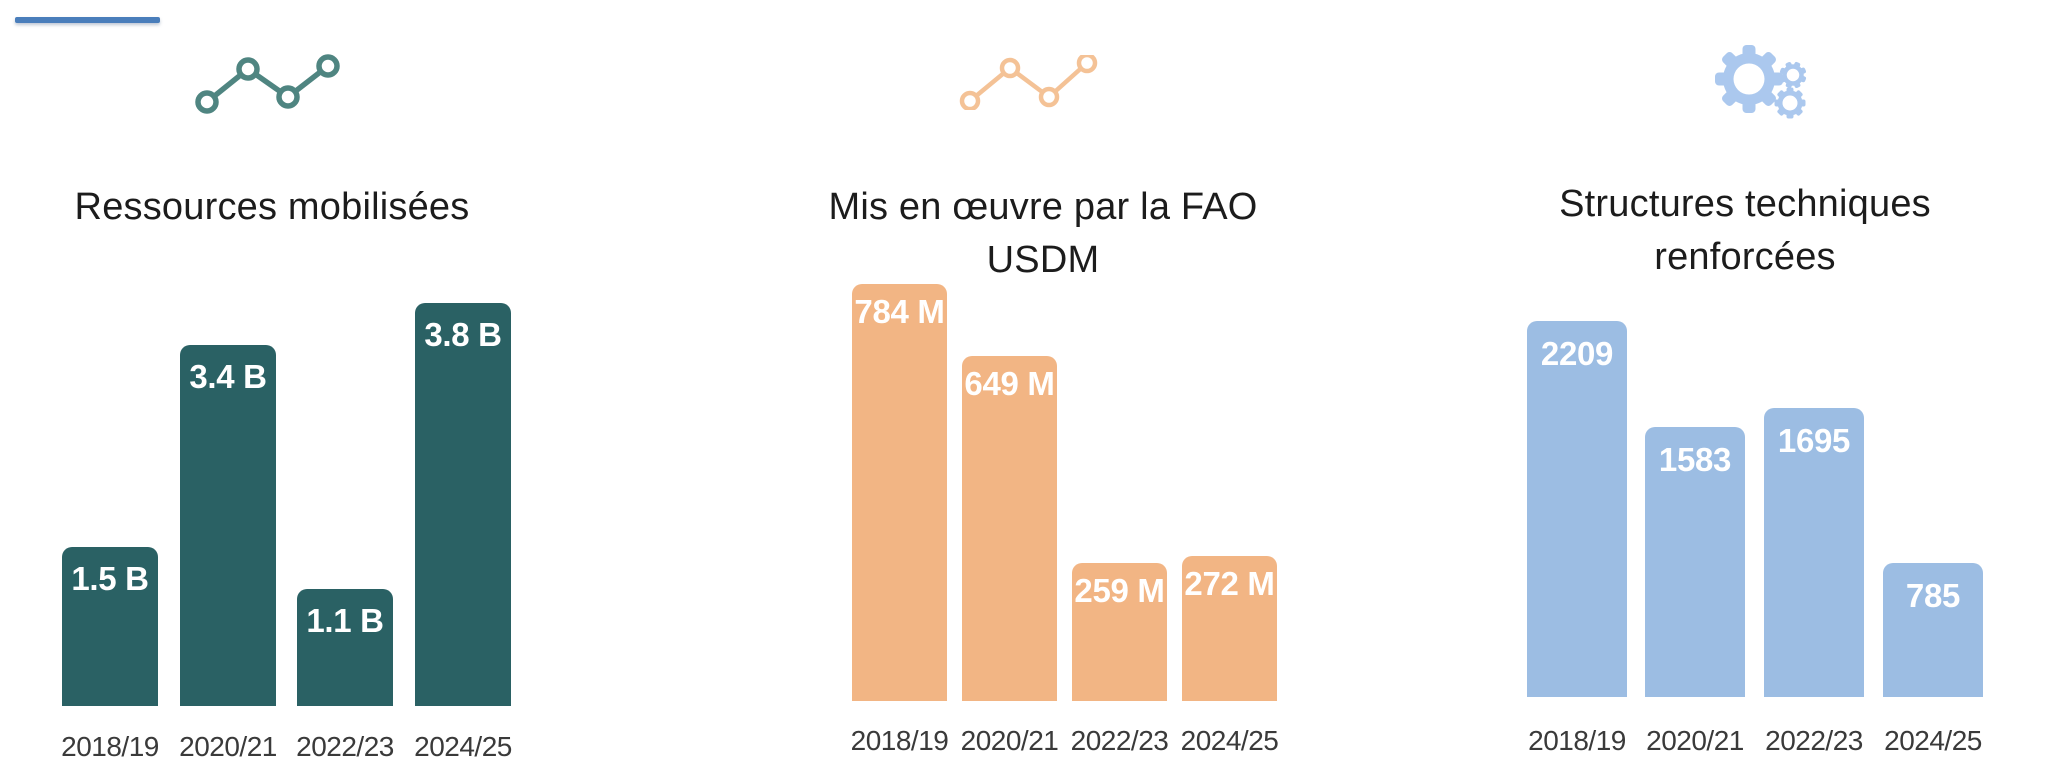 The height and width of the screenshot is (780, 2050). What do you see at coordinates (1043, 233) in the screenshot?
I see `chart-title: Mis en œuvre par la FAO USDM` at bounding box center [1043, 233].